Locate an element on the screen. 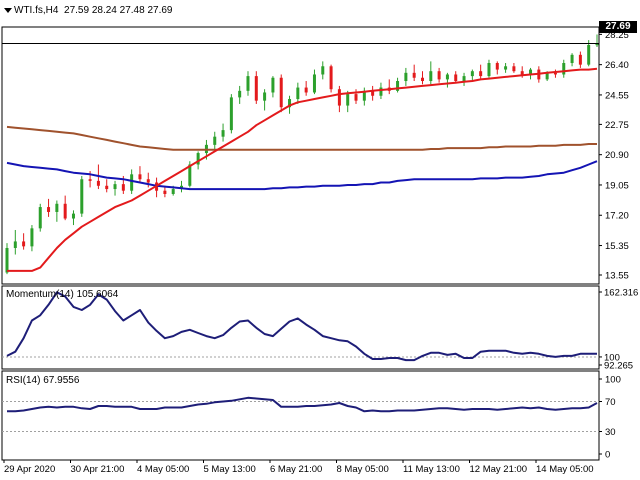  price-panel-header: WTI.fs,H4 27.59 28.24 27.48 27.69 is located at coordinates (93, 11).